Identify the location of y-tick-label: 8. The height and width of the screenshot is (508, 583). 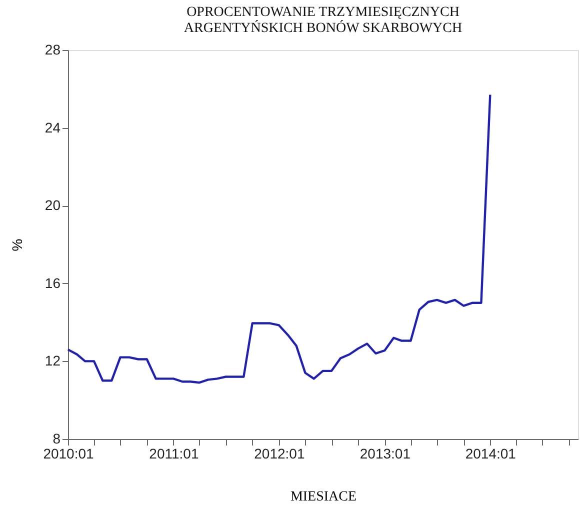
(56, 438).